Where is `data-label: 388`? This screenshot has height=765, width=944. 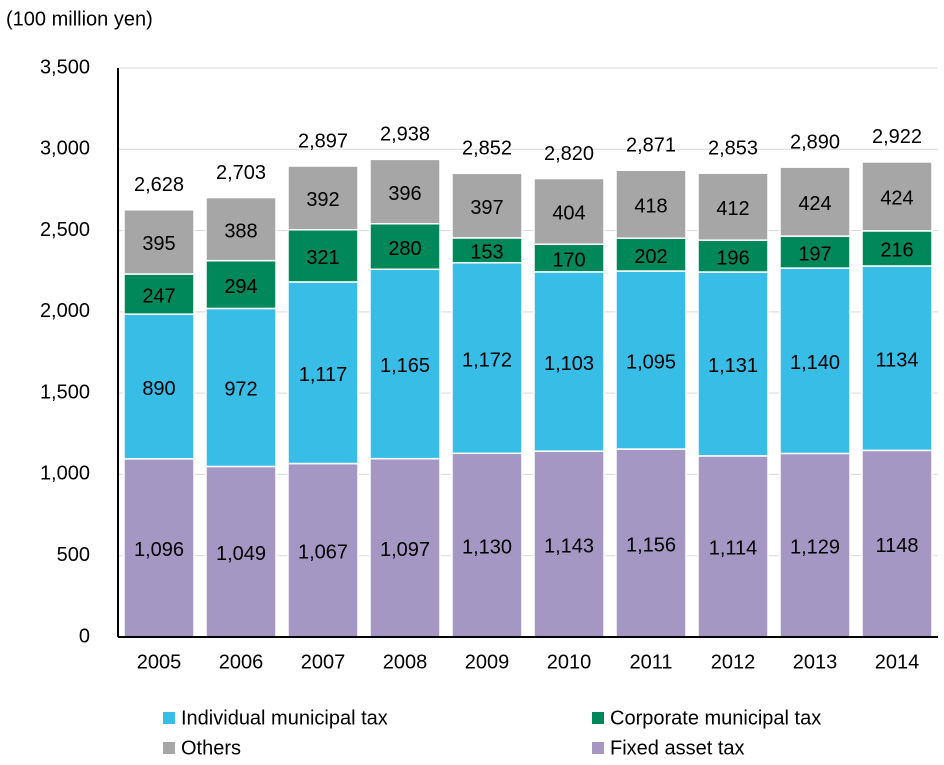 data-label: 388 is located at coordinates (240, 231).